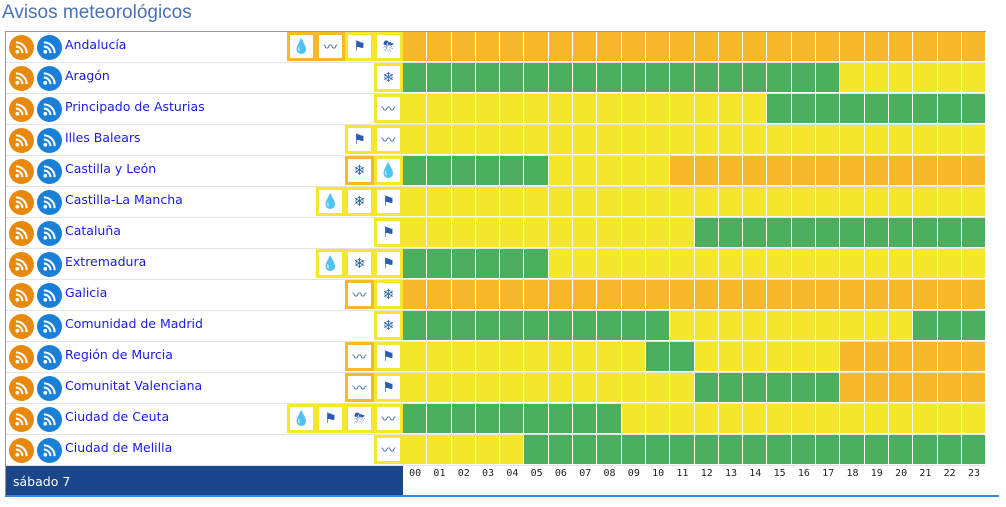 This screenshot has width=1006, height=507. I want to click on storm-warning-icon: ⛈, so click(388, 46).